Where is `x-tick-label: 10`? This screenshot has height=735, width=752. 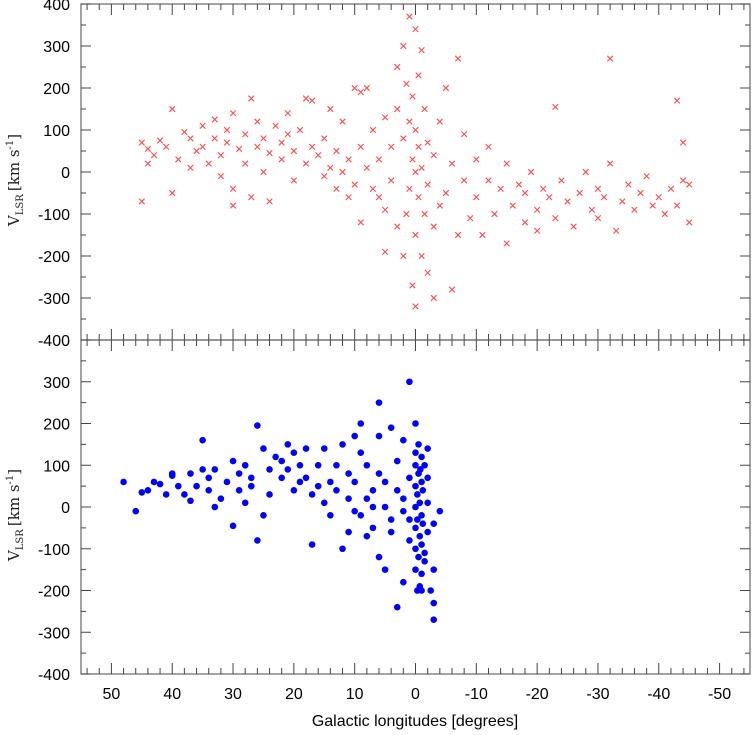 x-tick-label: 10 is located at coordinates (355, 694).